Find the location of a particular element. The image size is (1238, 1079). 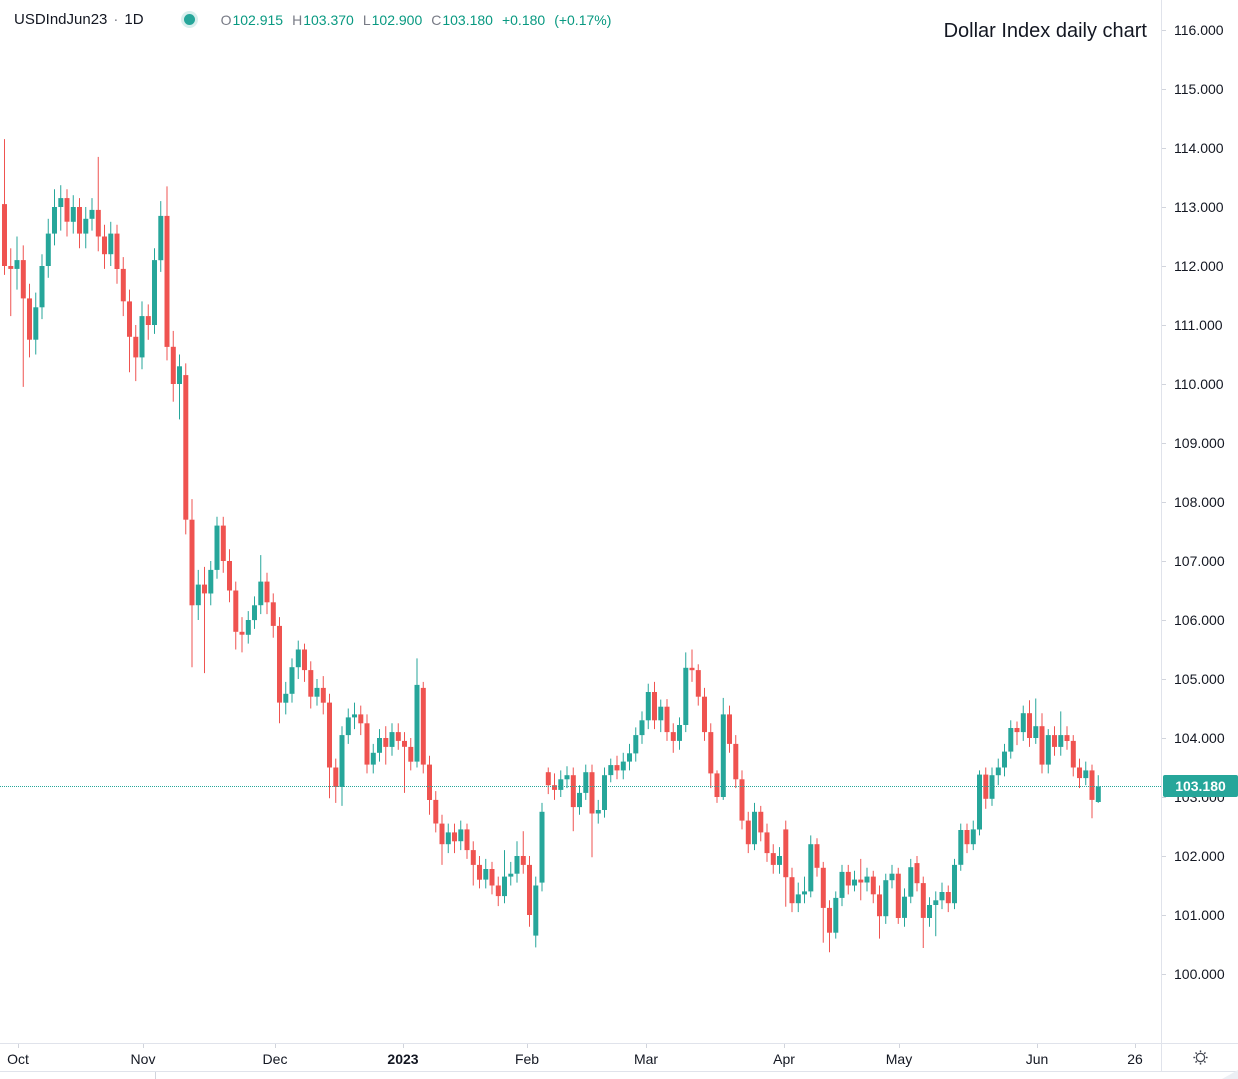

pane-separator is located at coordinates (619, 1075).